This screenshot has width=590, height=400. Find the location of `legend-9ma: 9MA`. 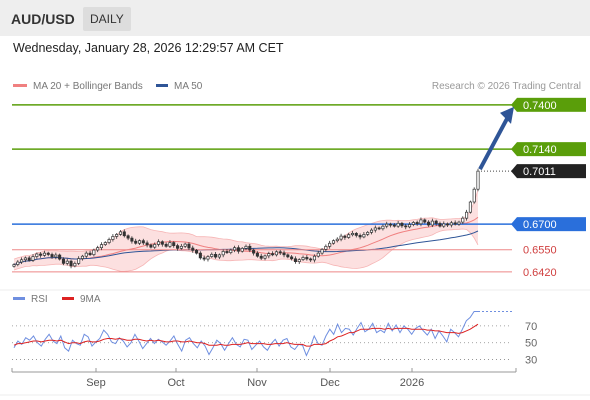

legend-9ma: 9MA is located at coordinates (81, 299).